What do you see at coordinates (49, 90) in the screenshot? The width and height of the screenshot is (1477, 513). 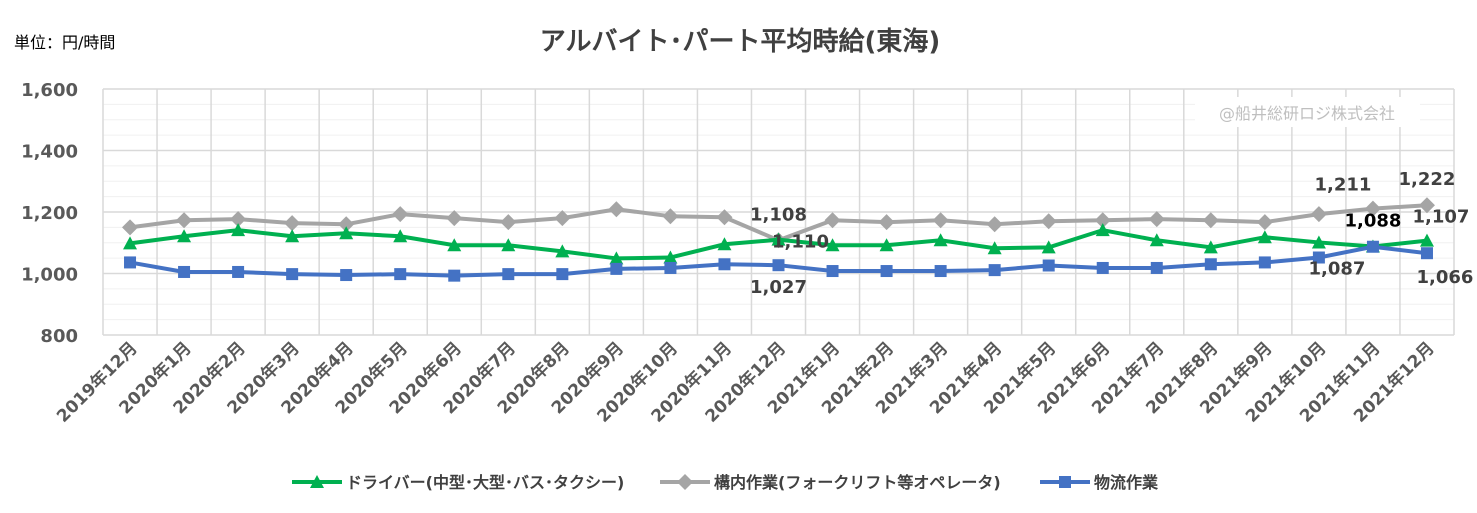 I see `y-tick-label: 1,600` at bounding box center [49, 90].